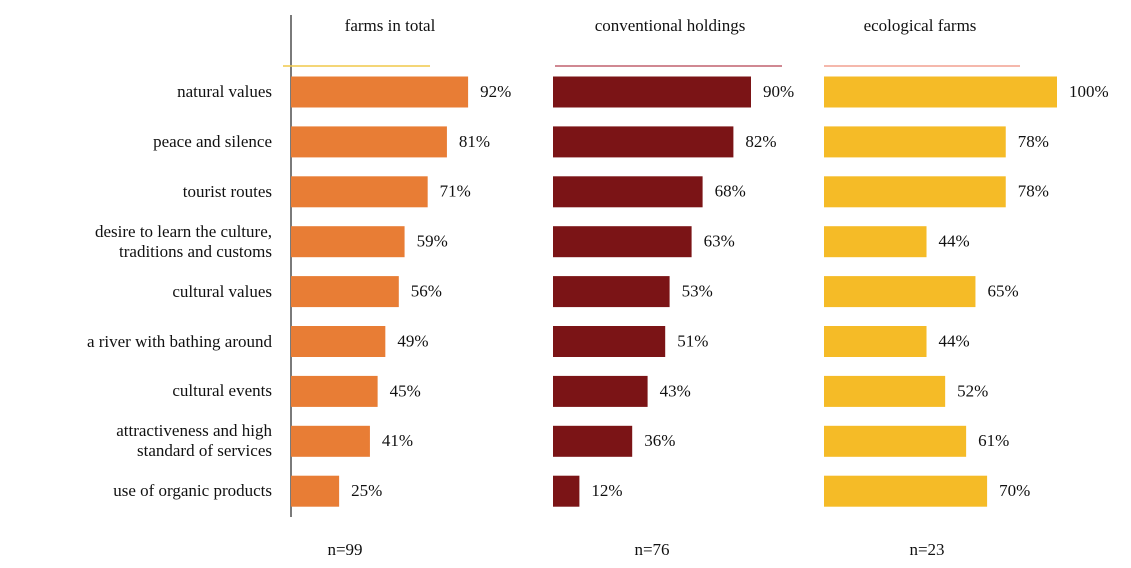  I want to click on value-label: 36%, so click(659, 440).